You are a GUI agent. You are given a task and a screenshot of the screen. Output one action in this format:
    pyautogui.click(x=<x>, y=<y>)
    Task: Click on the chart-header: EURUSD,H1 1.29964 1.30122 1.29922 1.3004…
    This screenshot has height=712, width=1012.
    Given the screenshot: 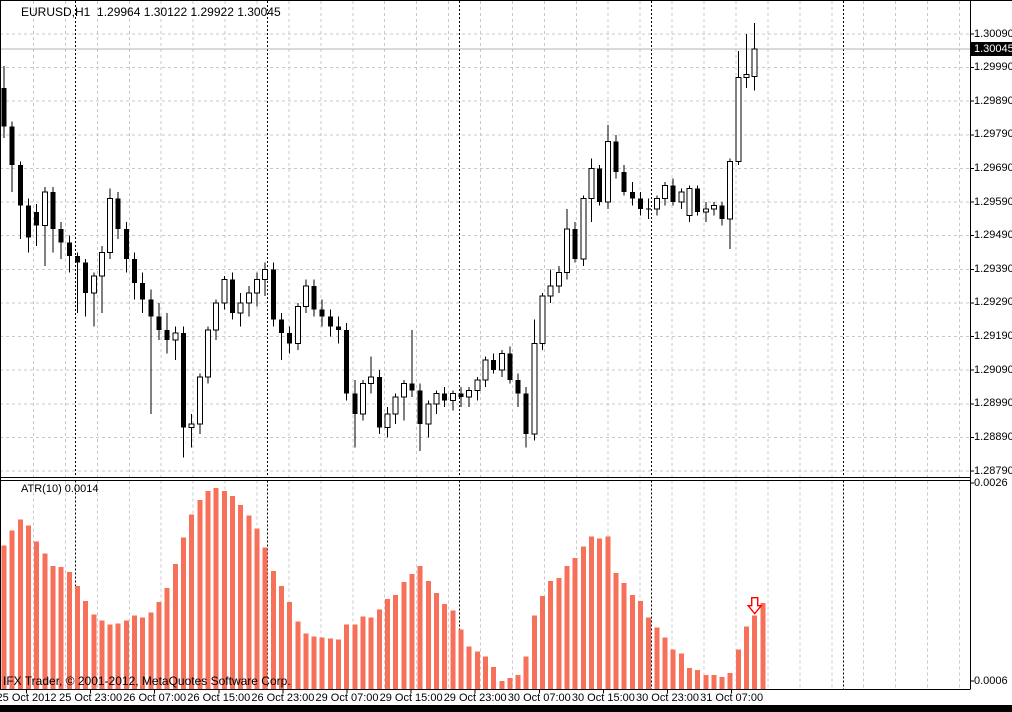 What is the action you would take?
    pyautogui.click(x=151, y=12)
    